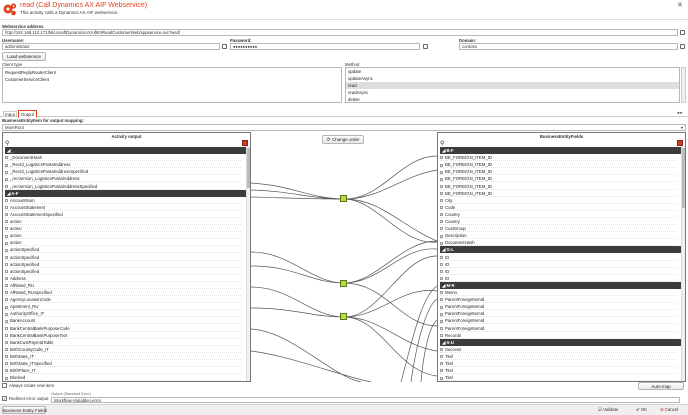 The image size is (688, 415). What do you see at coordinates (123, 371) in the screenshot?
I see `field-item: BirthPlace_IT` at bounding box center [123, 371].